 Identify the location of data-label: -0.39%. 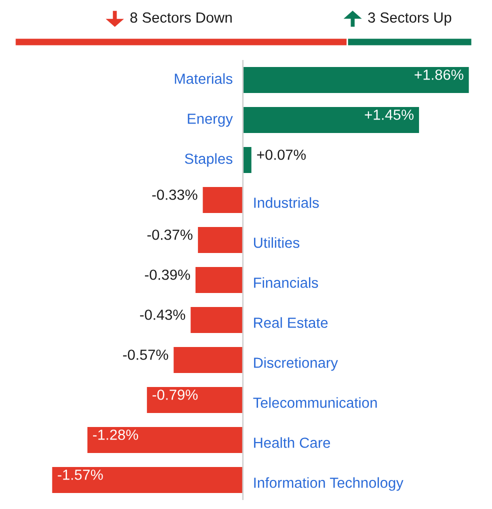
(167, 275).